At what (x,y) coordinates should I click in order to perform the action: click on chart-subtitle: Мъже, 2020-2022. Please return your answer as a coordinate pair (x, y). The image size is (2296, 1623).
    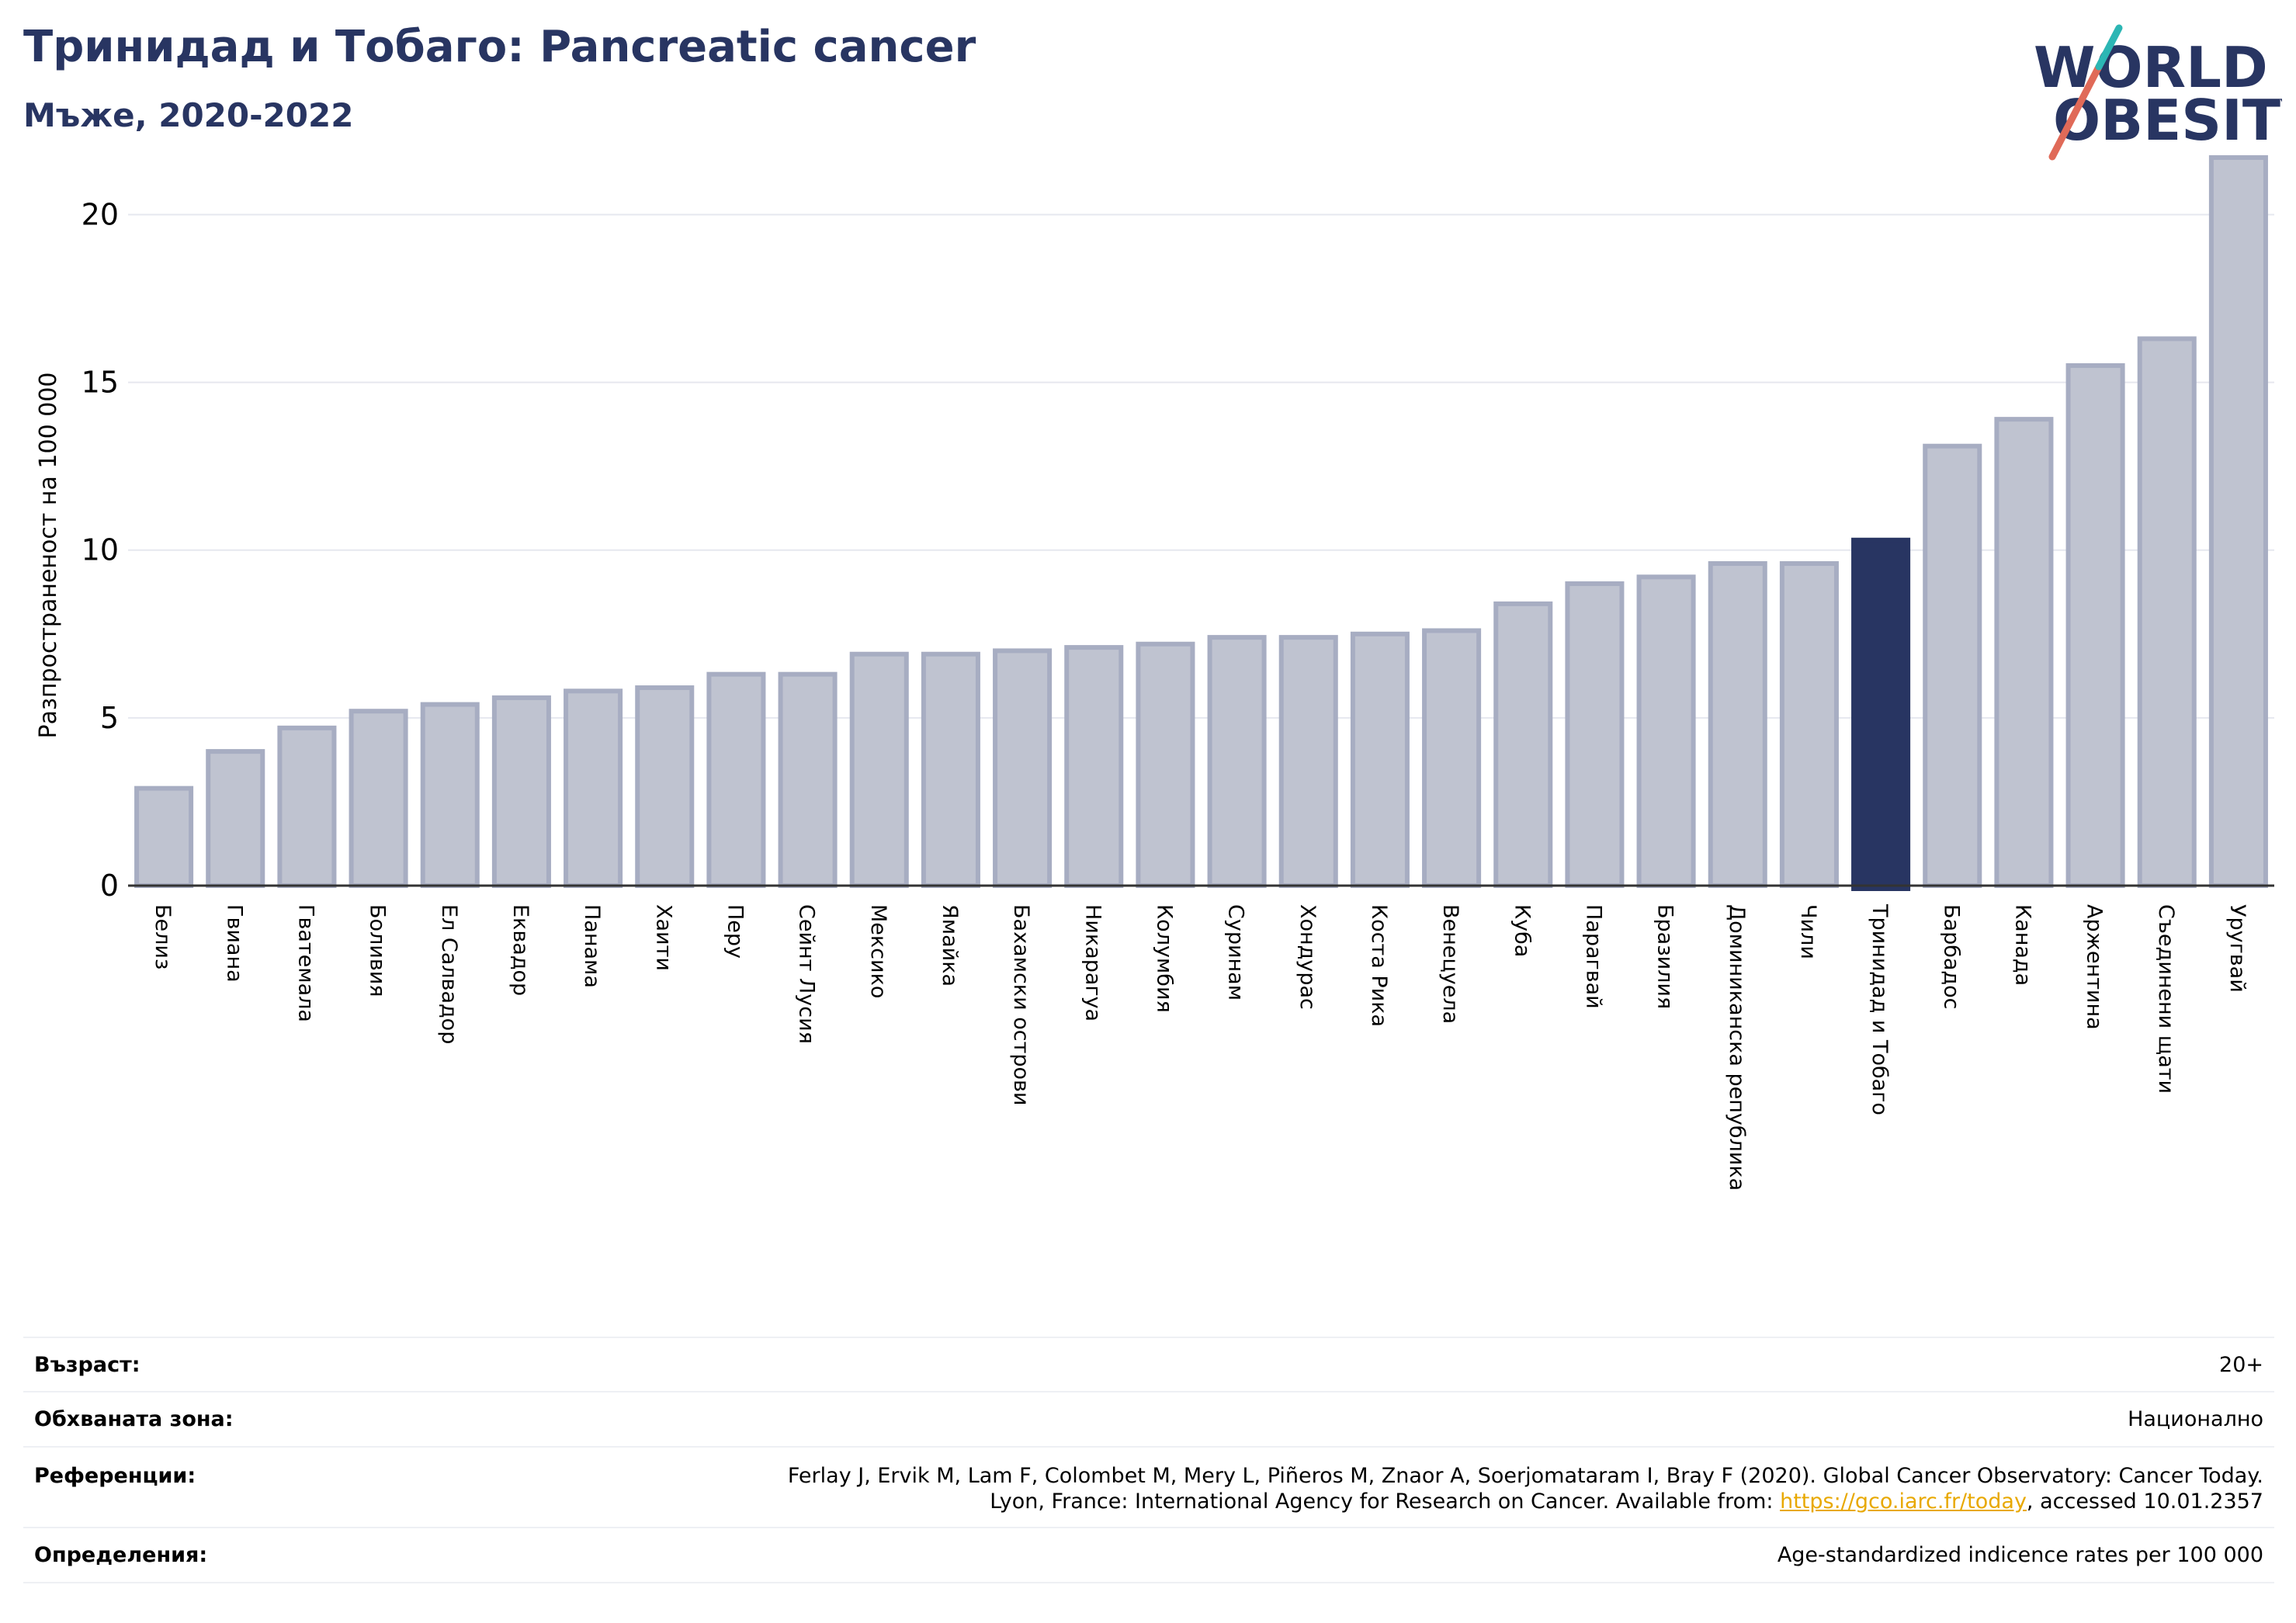
    Looking at the image, I should click on (188, 115).